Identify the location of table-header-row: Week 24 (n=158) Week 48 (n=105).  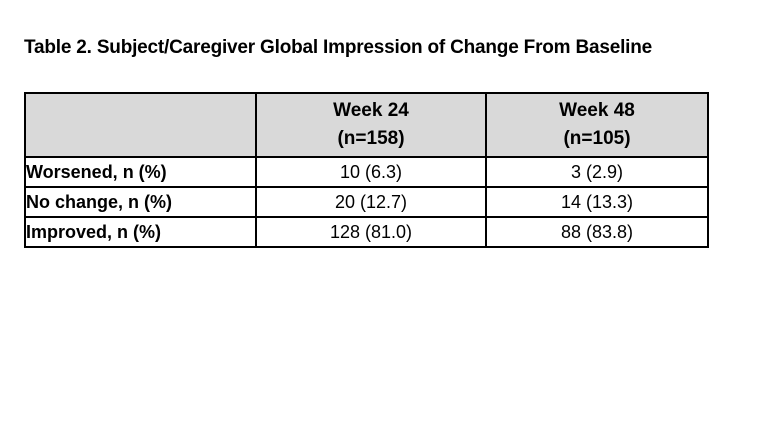
(366, 125).